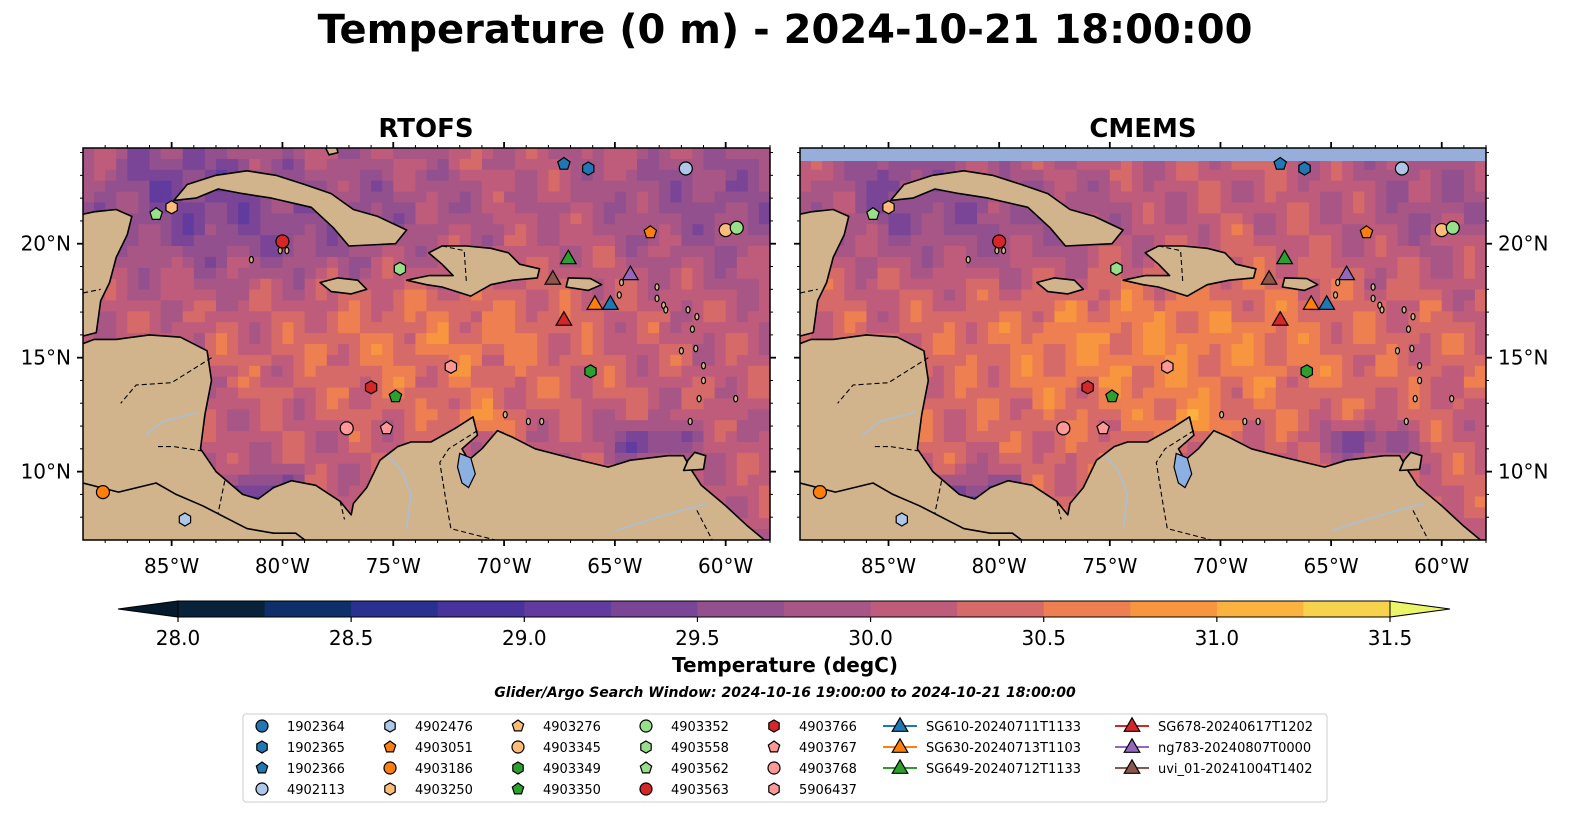  Describe the element at coordinates (1003, 769) in the screenshot. I see `legend-label: SG649-20240712T1133` at that location.